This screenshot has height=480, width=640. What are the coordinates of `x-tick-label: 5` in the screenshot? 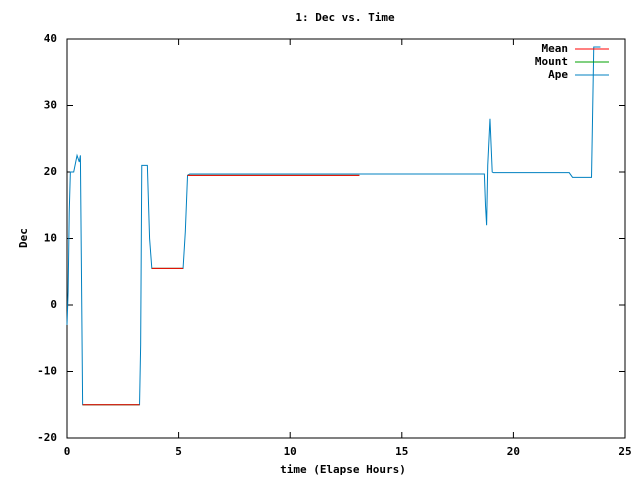 It's located at (178, 451).